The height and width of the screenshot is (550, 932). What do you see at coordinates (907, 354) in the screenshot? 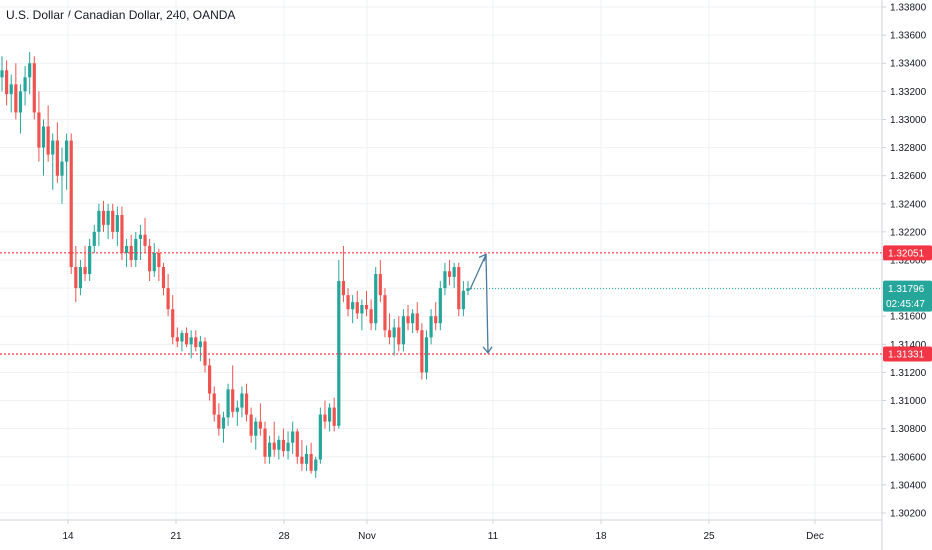
I see `lower-level-tag: 1.31331` at bounding box center [907, 354].